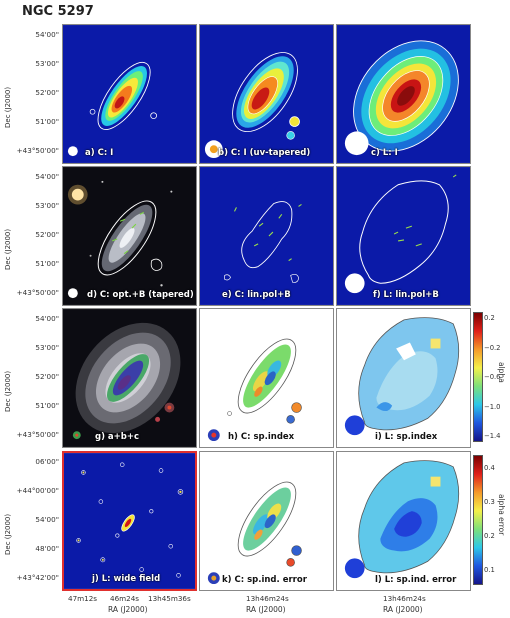 This screenshot has width=510, height=618. What do you see at coordinates (404, 598) in the screenshot?
I see `x-tick-center-l: 13h46m24s` at bounding box center [404, 598].